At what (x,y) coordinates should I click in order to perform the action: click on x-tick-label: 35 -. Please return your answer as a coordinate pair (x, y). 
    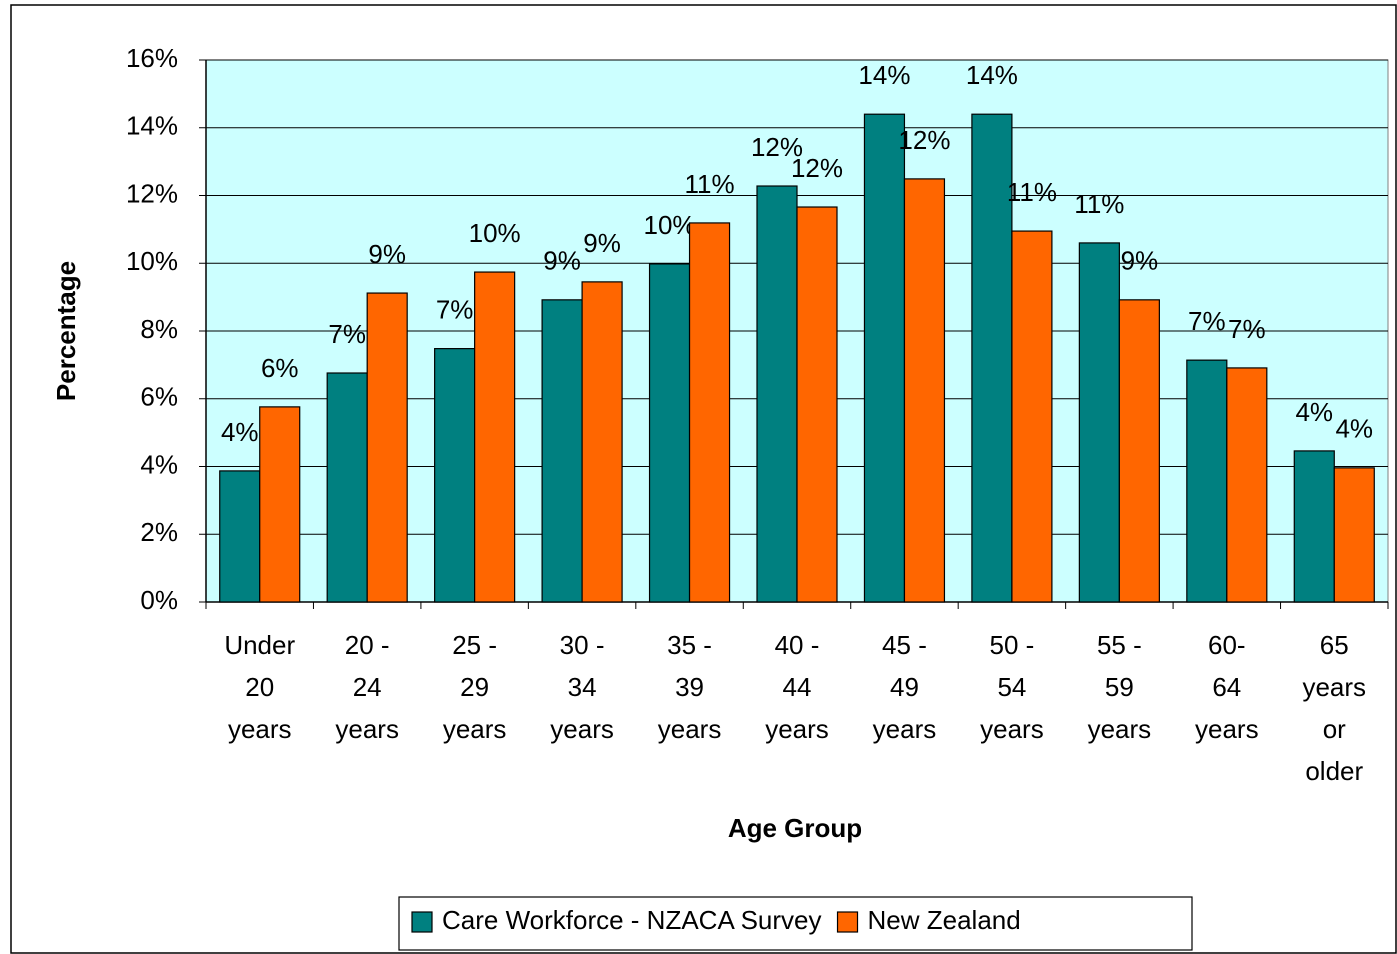
    Looking at the image, I should click on (689, 645).